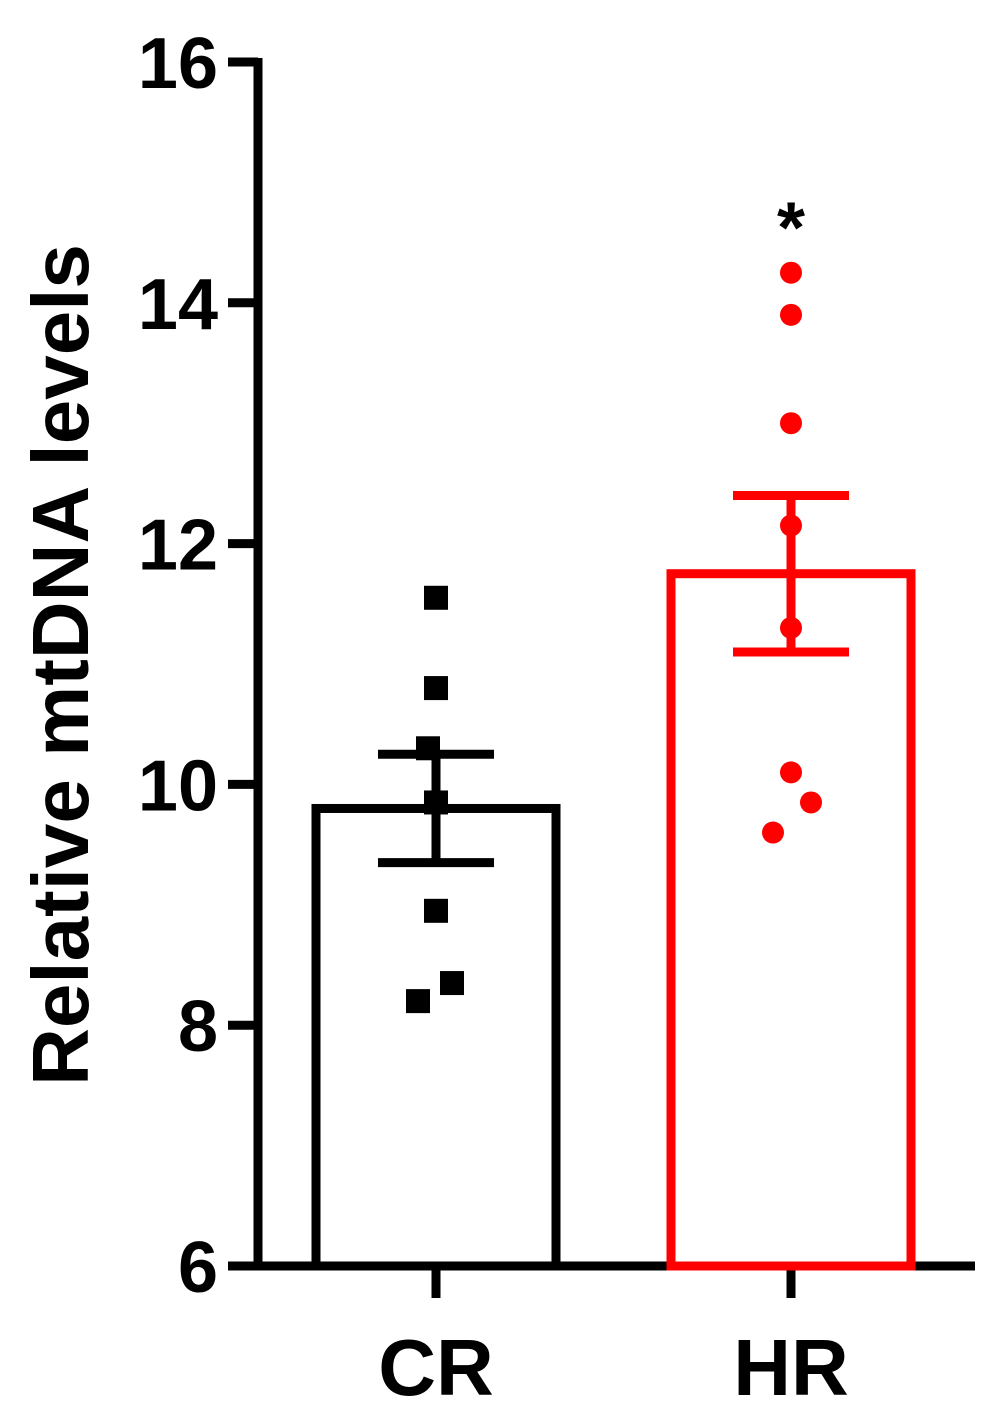 This screenshot has width=989, height=1426. I want to click on significance-marker: *, so click(791, 229).